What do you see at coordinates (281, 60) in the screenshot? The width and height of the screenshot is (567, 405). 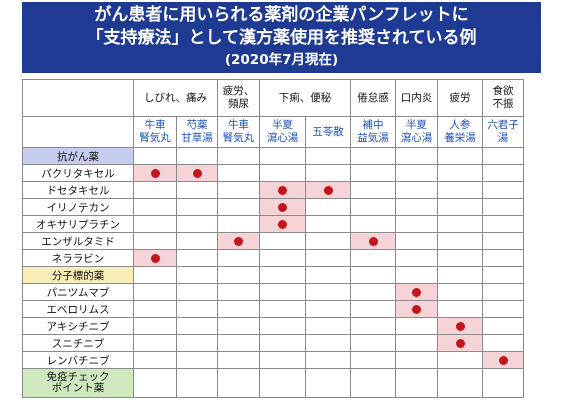 I see `title-date: (2020年7月現在)` at bounding box center [281, 60].